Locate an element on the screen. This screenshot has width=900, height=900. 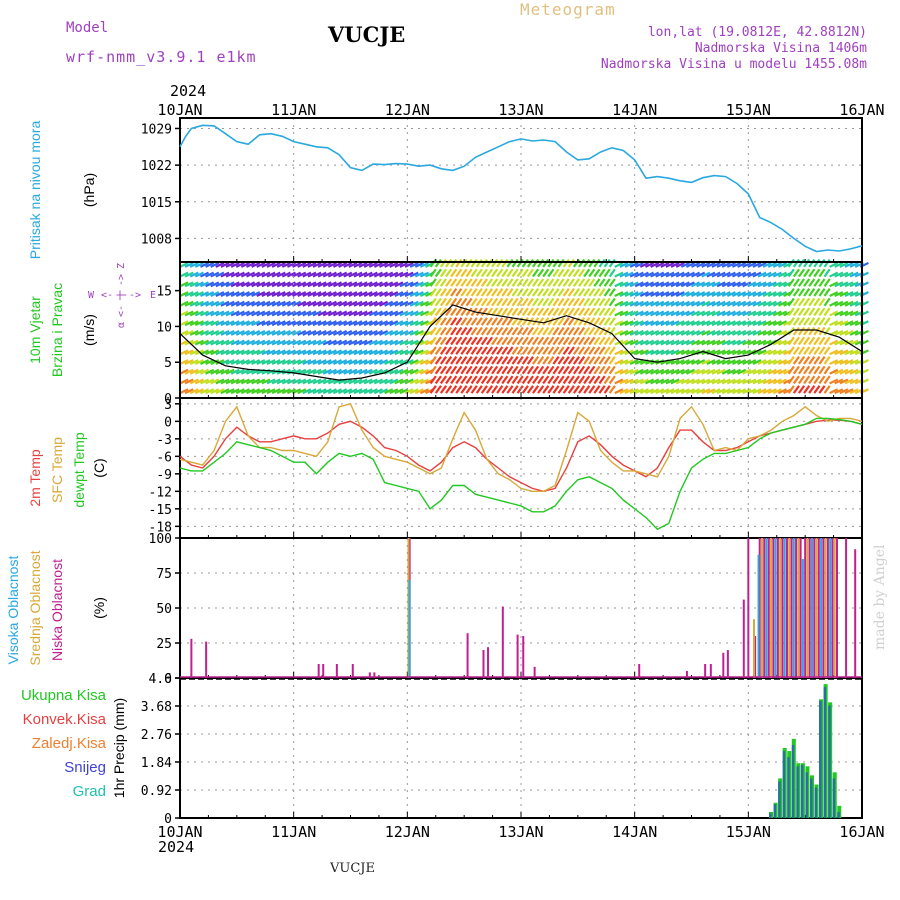
y-tick-label: 75 is located at coordinates (164, 574).